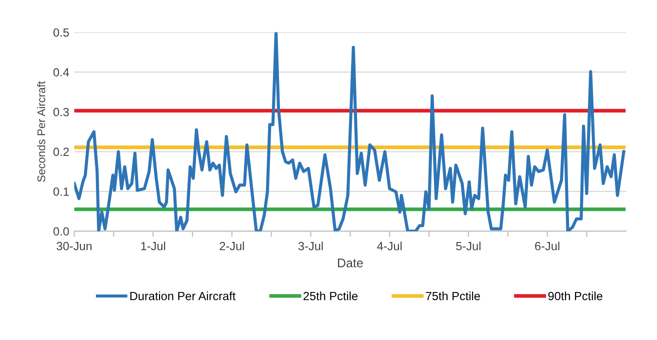 This screenshot has height=340, width=657. Describe the element at coordinates (389, 246) in the screenshot. I see `x-tick-label: 4-Jul` at that location.